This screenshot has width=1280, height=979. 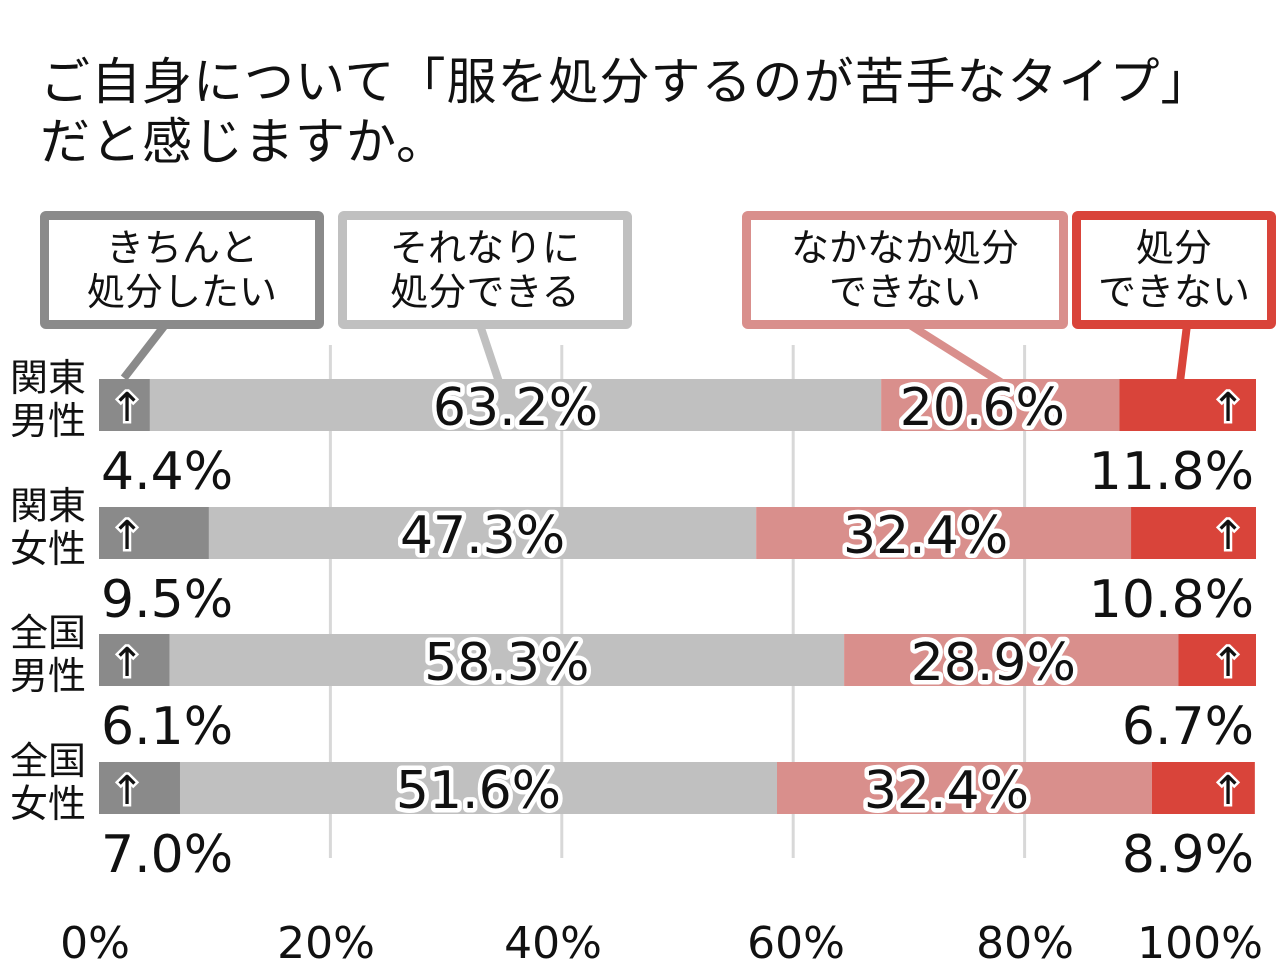 I want to click on x-tick-label: 20%, so click(x=326, y=943).